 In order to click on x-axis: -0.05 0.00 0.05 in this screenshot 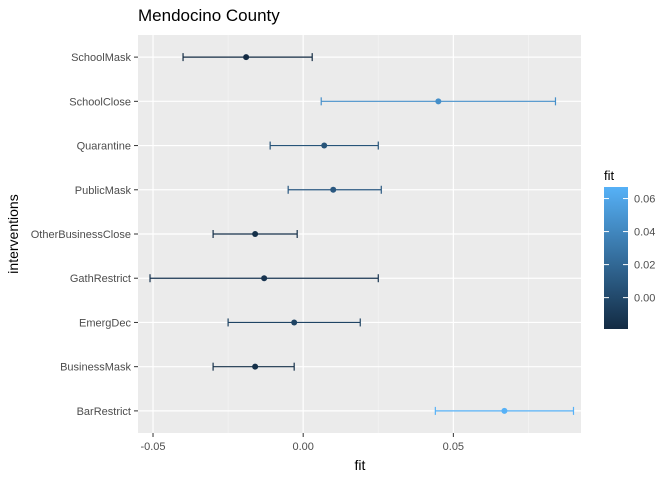, I will do `click(302, 443)`.